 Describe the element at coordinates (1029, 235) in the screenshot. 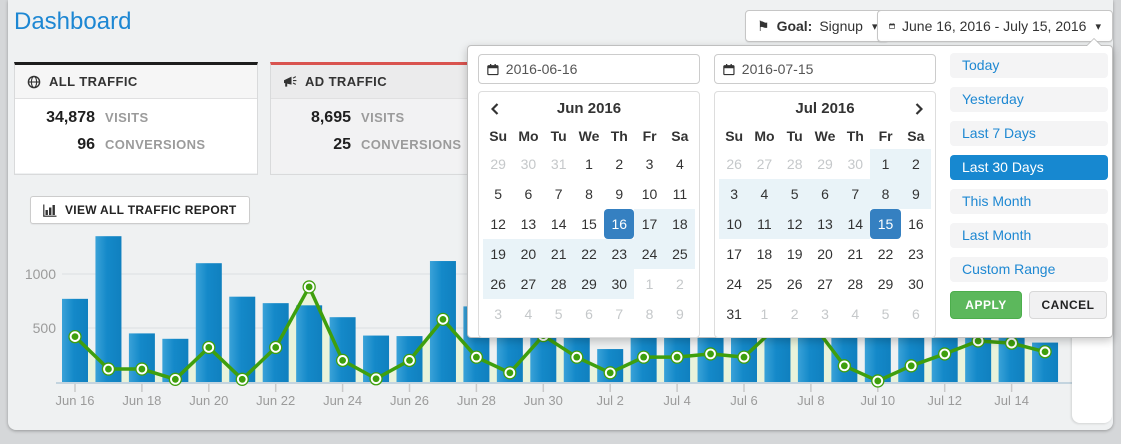

I see `preset-last-month: Last Month` at that location.